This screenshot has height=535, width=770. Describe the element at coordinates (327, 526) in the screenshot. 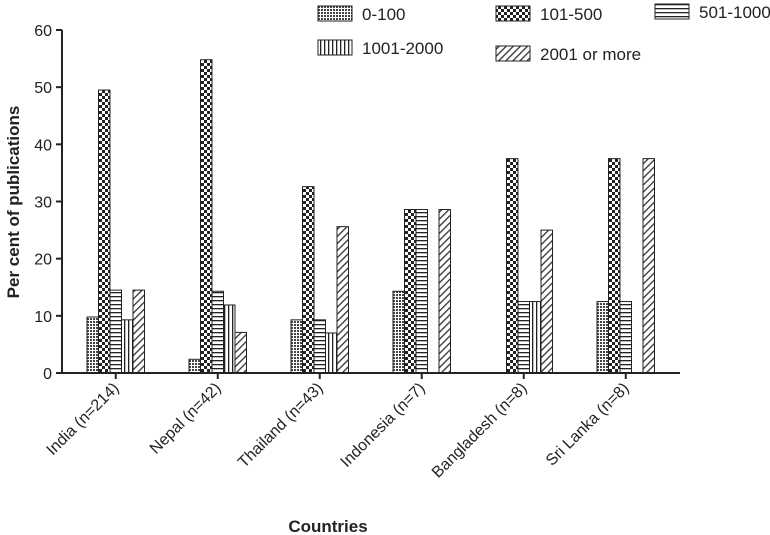

I see `x-axis-title: Countries` at that location.